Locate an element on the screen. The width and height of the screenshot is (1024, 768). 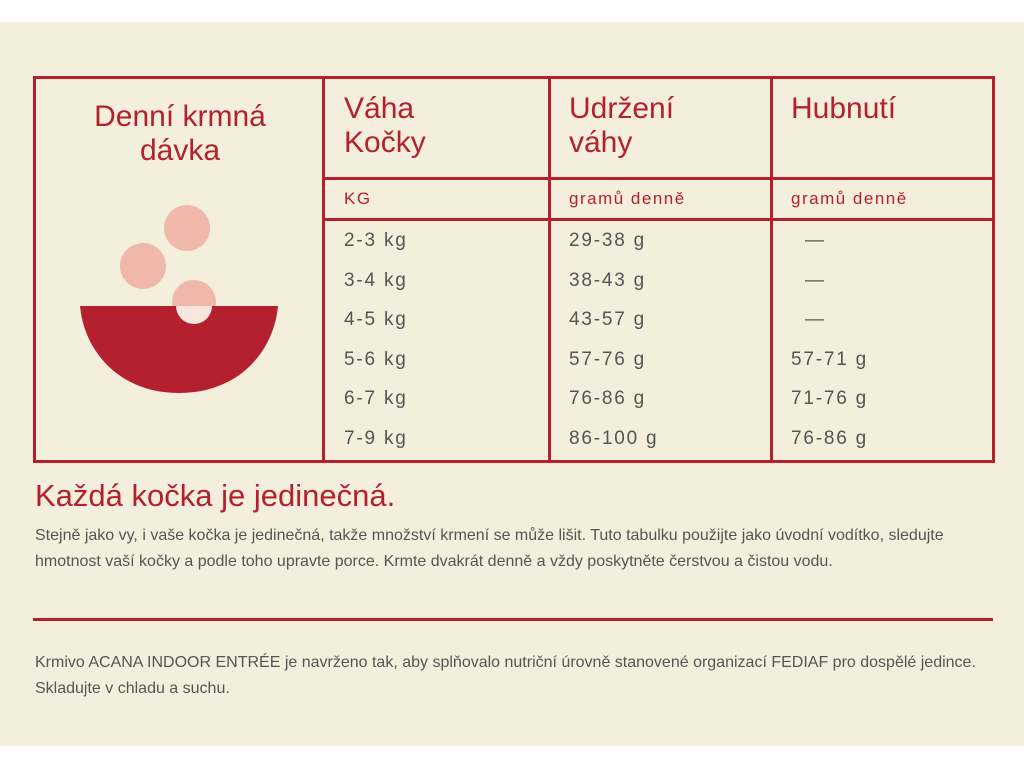
table-cell: 29-38 g is located at coordinates (608, 240).